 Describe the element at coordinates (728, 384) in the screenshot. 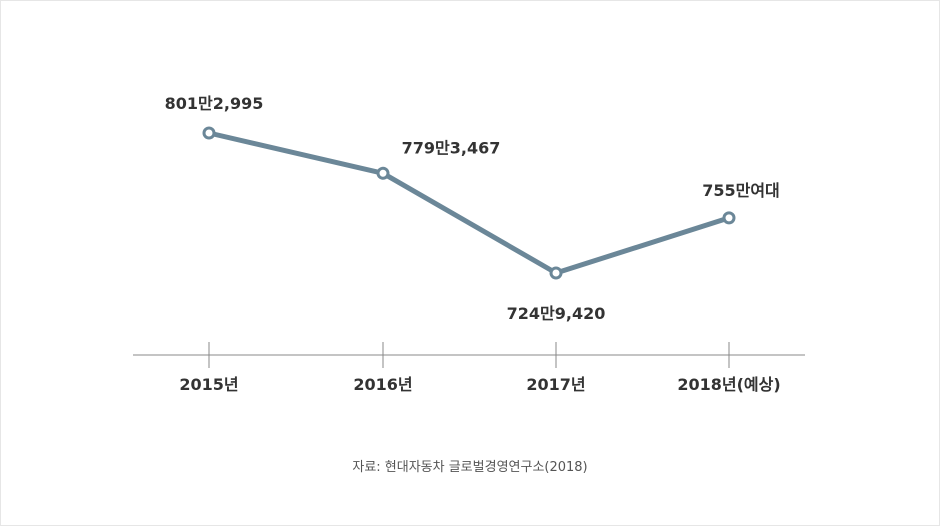

I see `x-tick-label: 2018년(예상)` at that location.